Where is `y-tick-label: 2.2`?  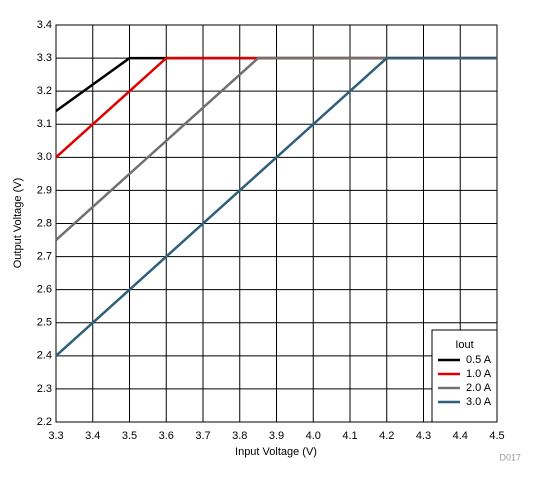
y-tick-label: 2.2 is located at coordinates (44, 422).